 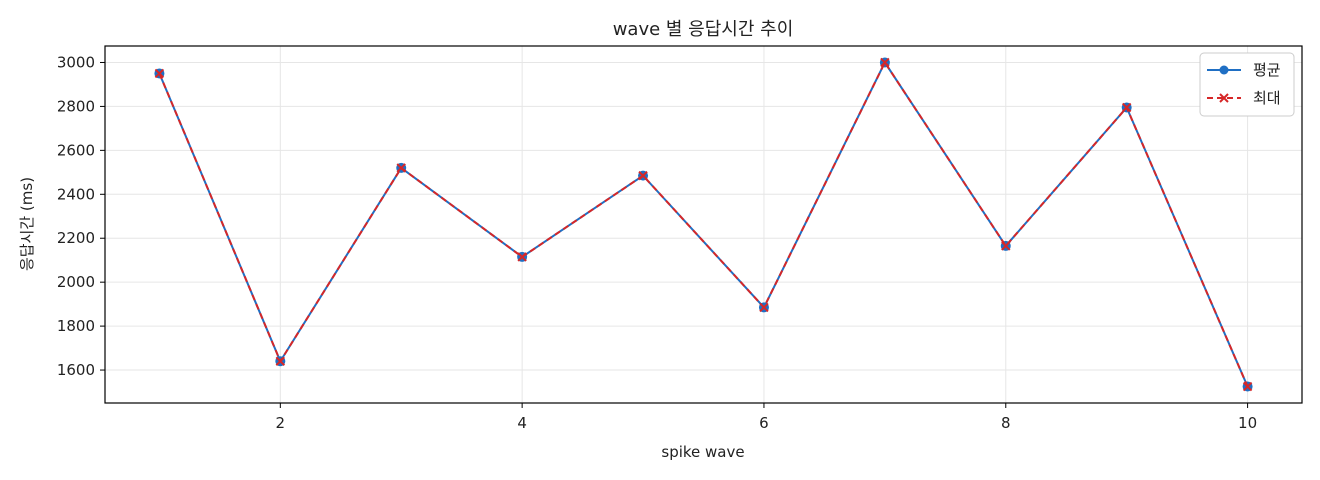 What do you see at coordinates (76, 150) in the screenshot?
I see `y-tick-label: 2600` at bounding box center [76, 150].